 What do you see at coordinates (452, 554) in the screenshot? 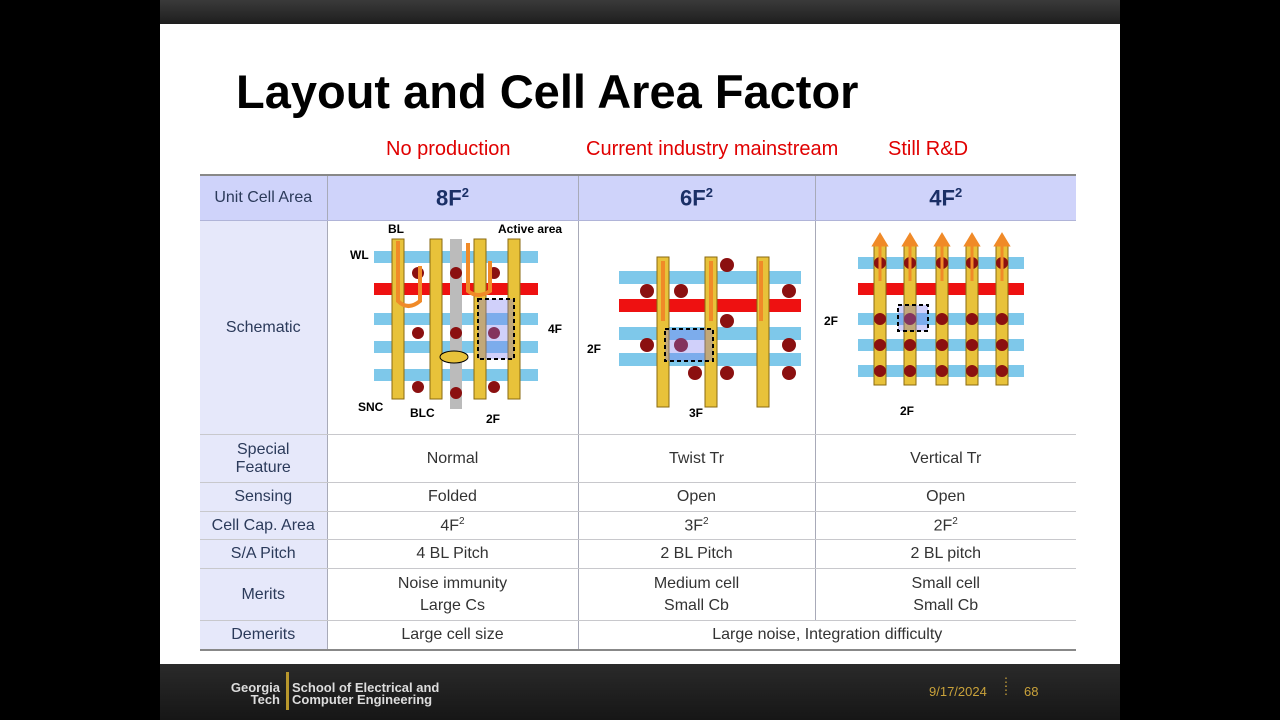
I see `cell: 4 BL Pitch` at bounding box center [452, 554].